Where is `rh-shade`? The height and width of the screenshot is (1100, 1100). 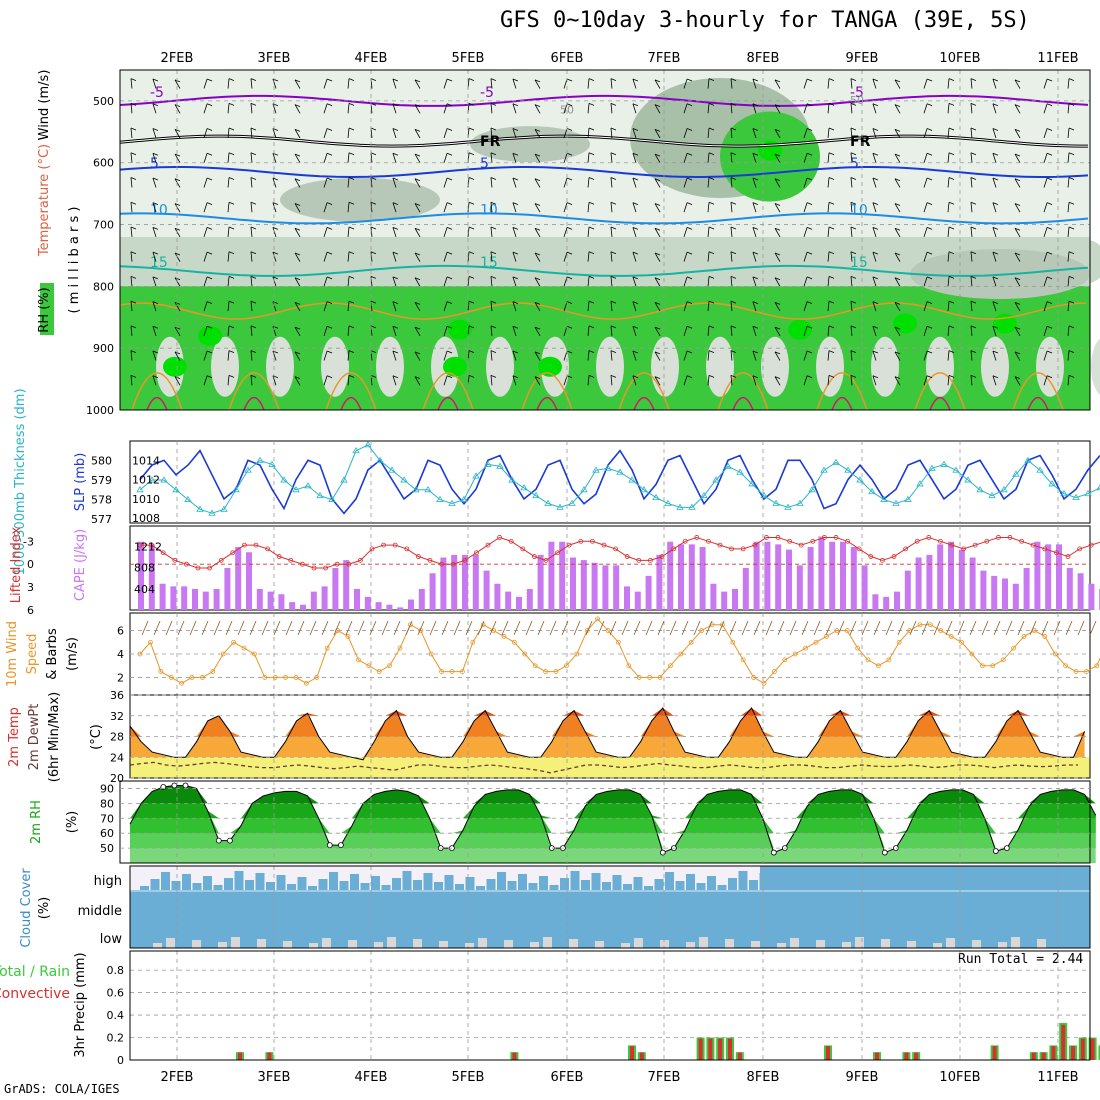
rh-shade is located at coordinates (865, 261).